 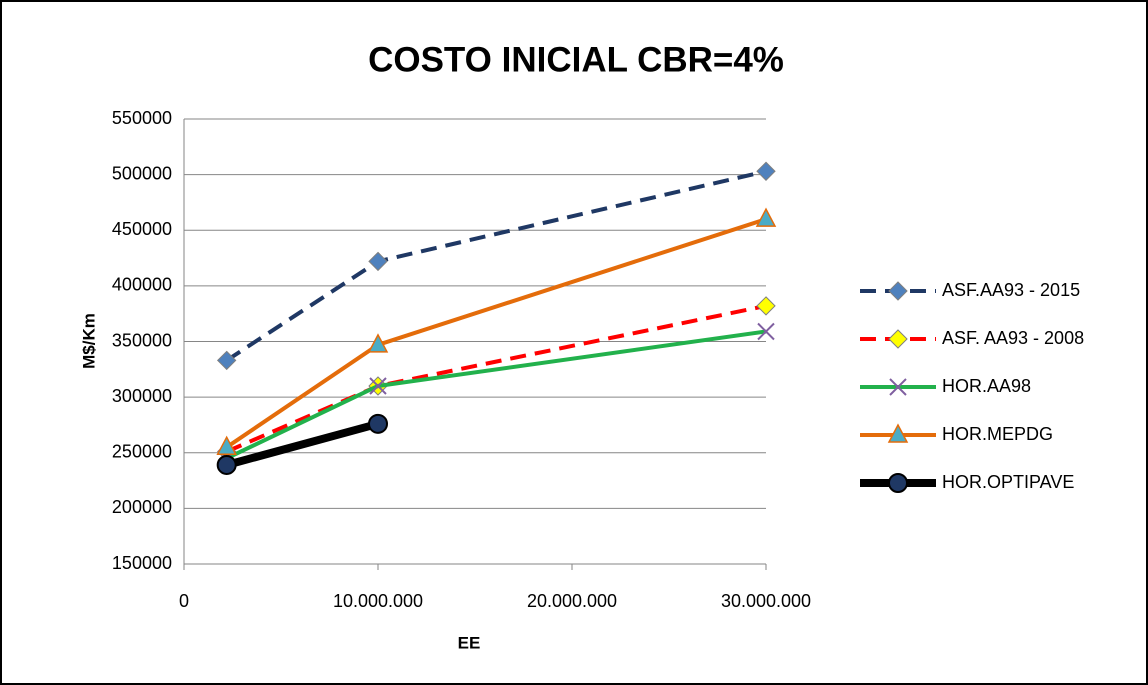 I want to click on y-tick-label: 300000, so click(x=142, y=396).